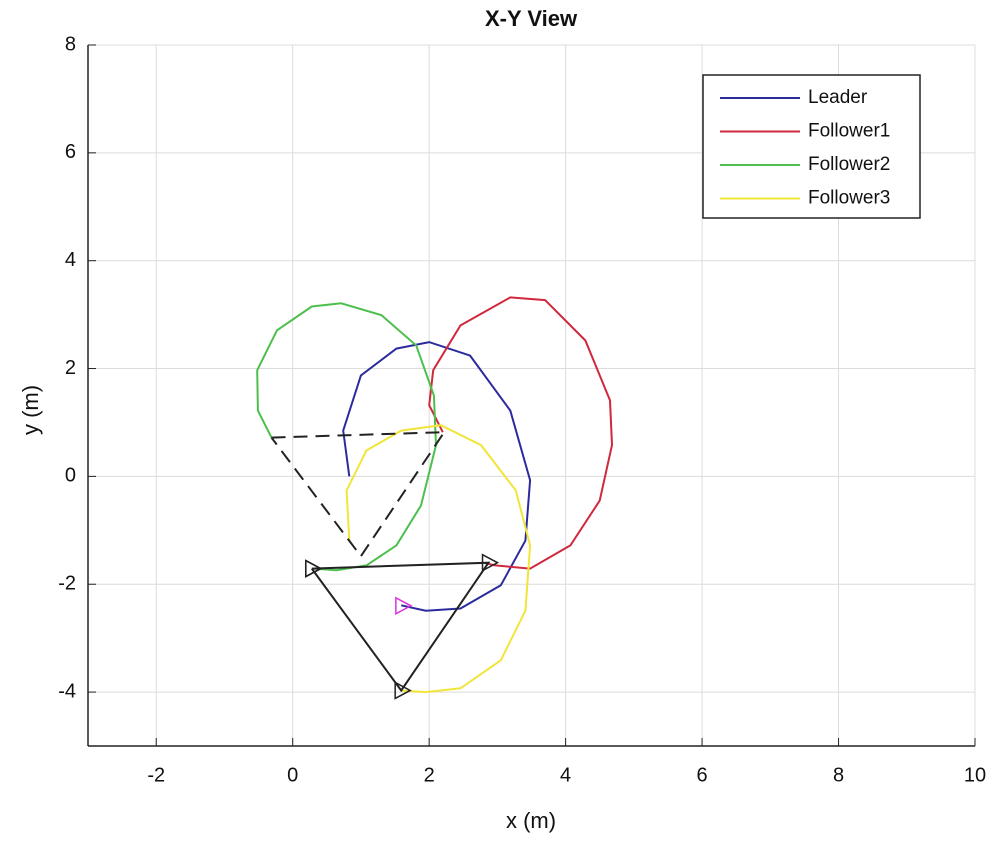 The width and height of the screenshot is (1000, 846). Describe the element at coordinates (70, 260) in the screenshot. I see `y-tick-label: 4` at that location.